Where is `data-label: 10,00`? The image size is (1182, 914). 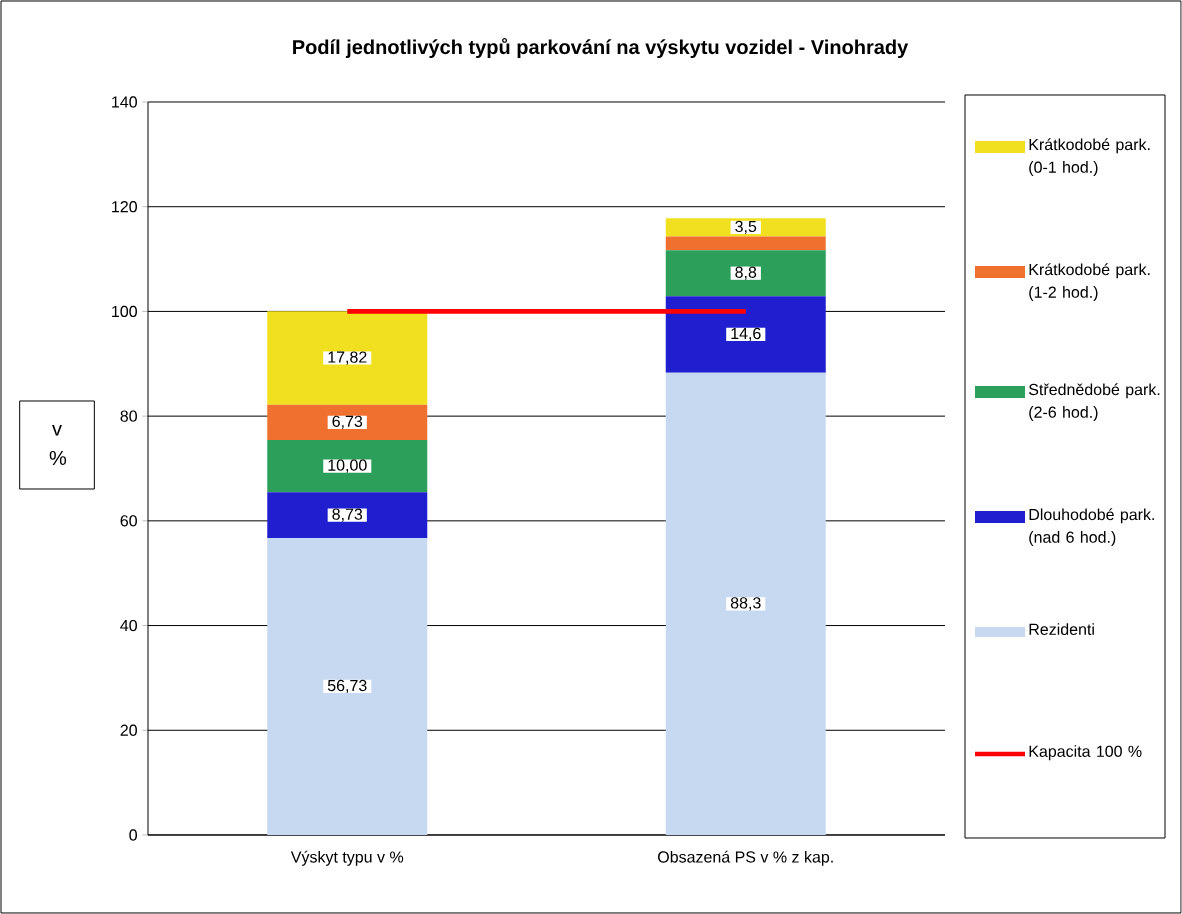 data-label: 10,00 is located at coordinates (347, 466).